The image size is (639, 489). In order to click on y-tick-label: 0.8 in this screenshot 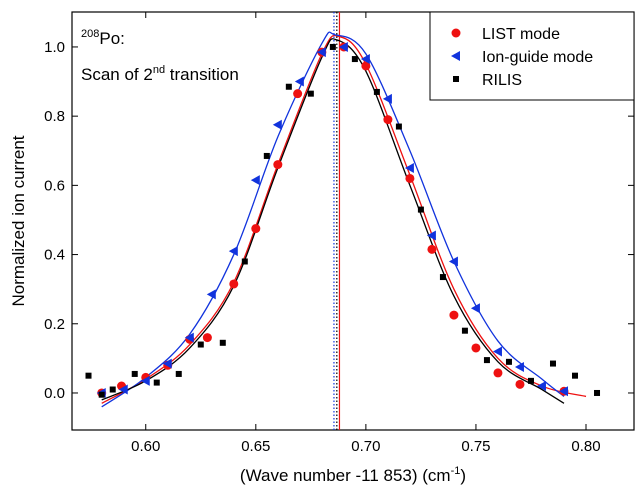, I will do `click(54, 116)`.